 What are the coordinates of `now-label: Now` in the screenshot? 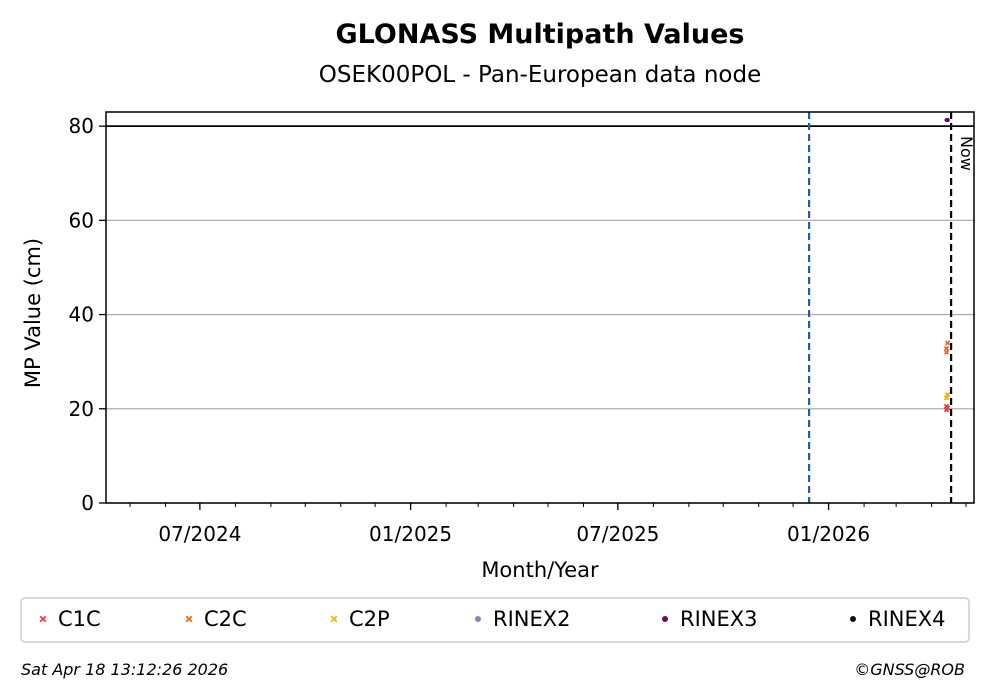 It's located at (966, 153).